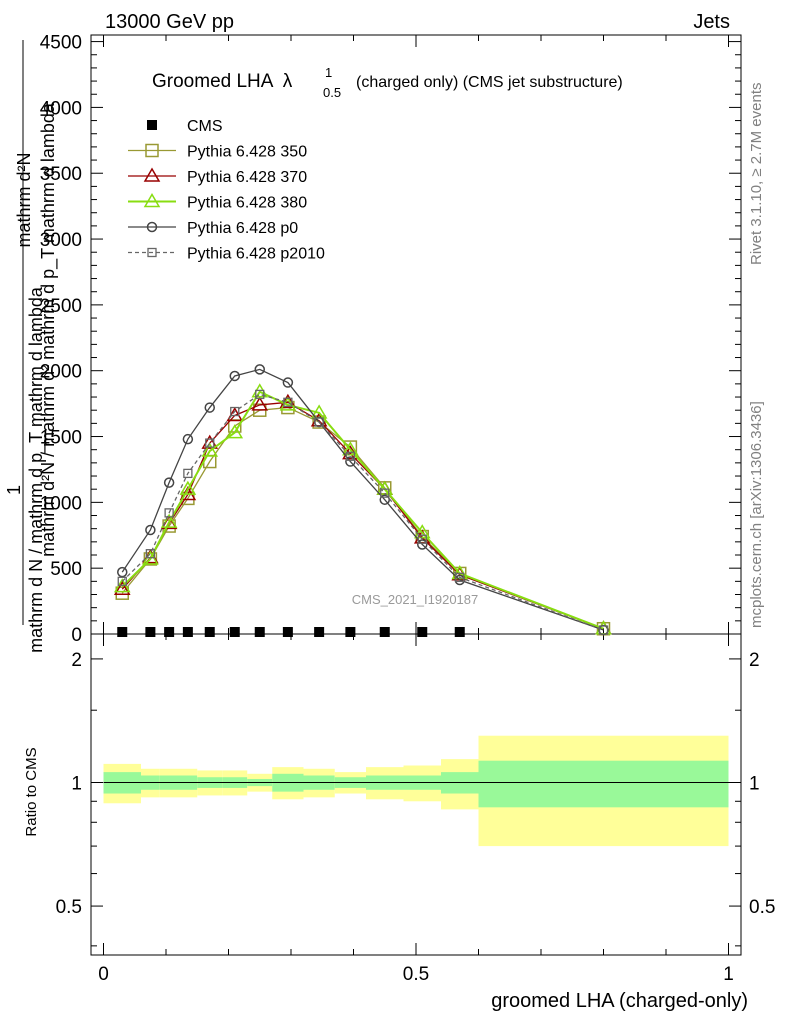 The height and width of the screenshot is (1024, 786). Describe the element at coordinates (247, 203) in the screenshot. I see `legend-label: Pythia 6.428 380` at that location.